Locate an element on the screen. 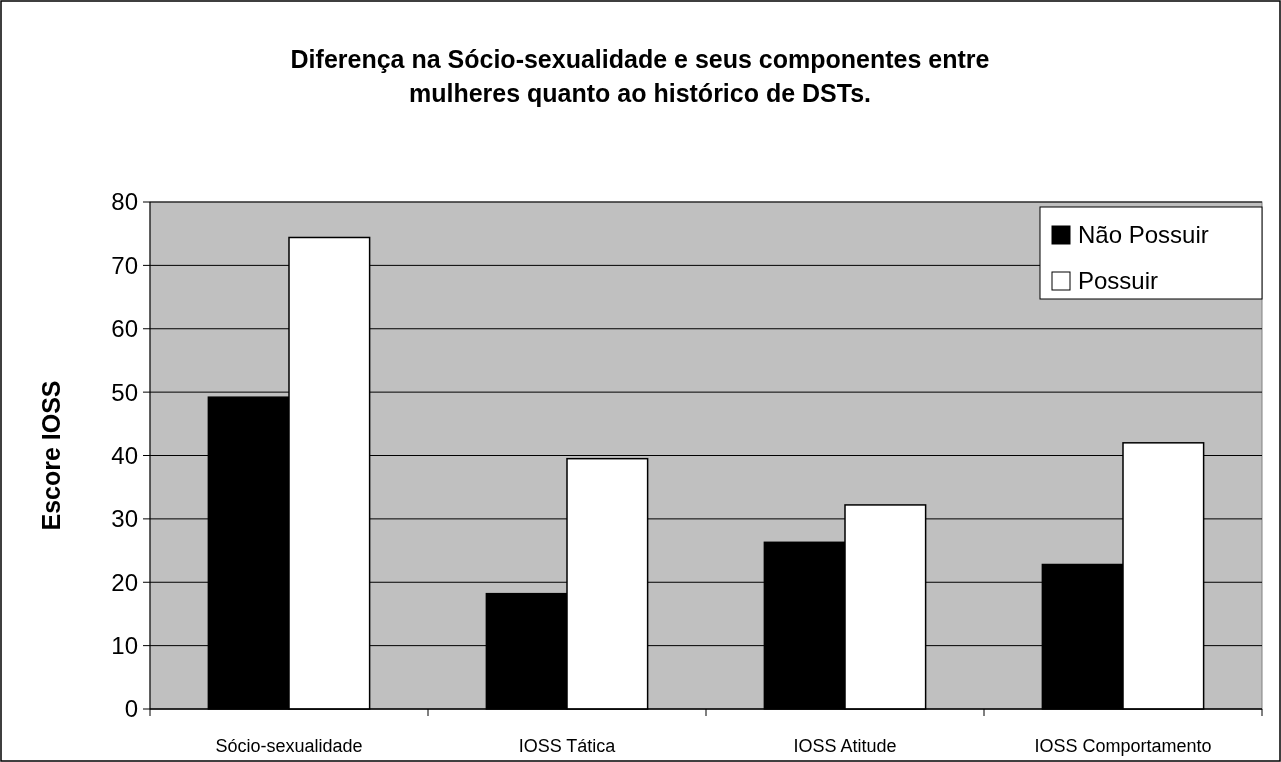 The image size is (1281, 762). y-tick-label: 50 is located at coordinates (124, 392).